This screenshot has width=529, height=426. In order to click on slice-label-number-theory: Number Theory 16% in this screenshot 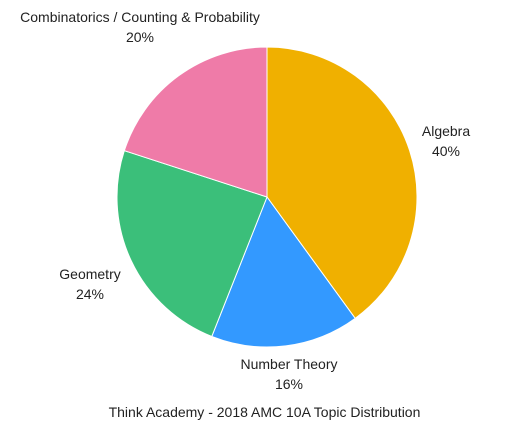, I will do `click(288, 374)`.